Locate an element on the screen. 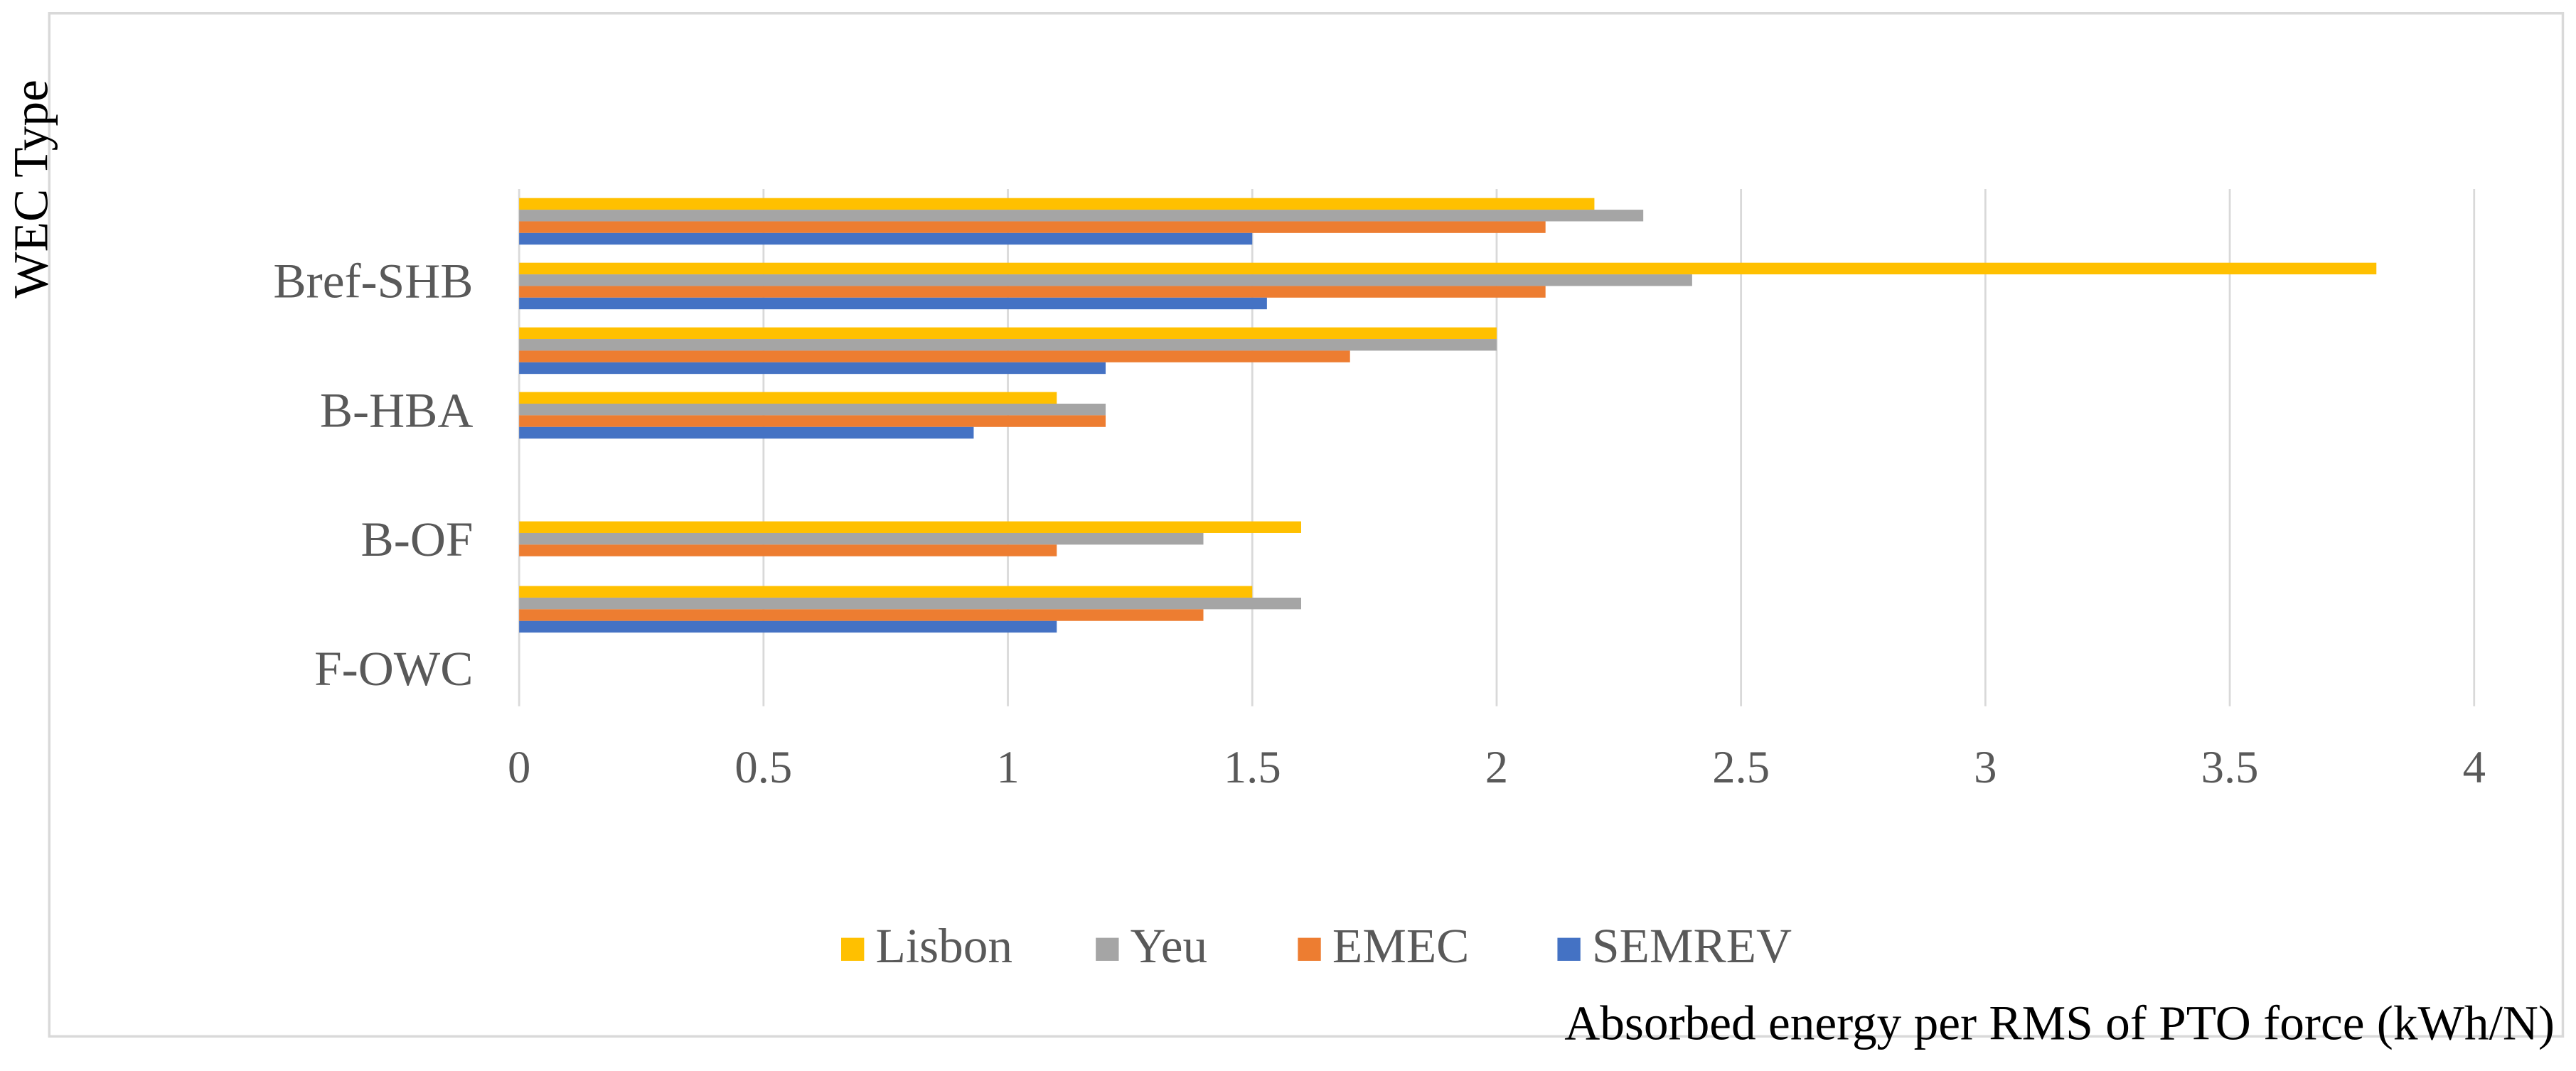 This screenshot has width=2576, height=1071. x-tick-label: 0 is located at coordinates (519, 767).